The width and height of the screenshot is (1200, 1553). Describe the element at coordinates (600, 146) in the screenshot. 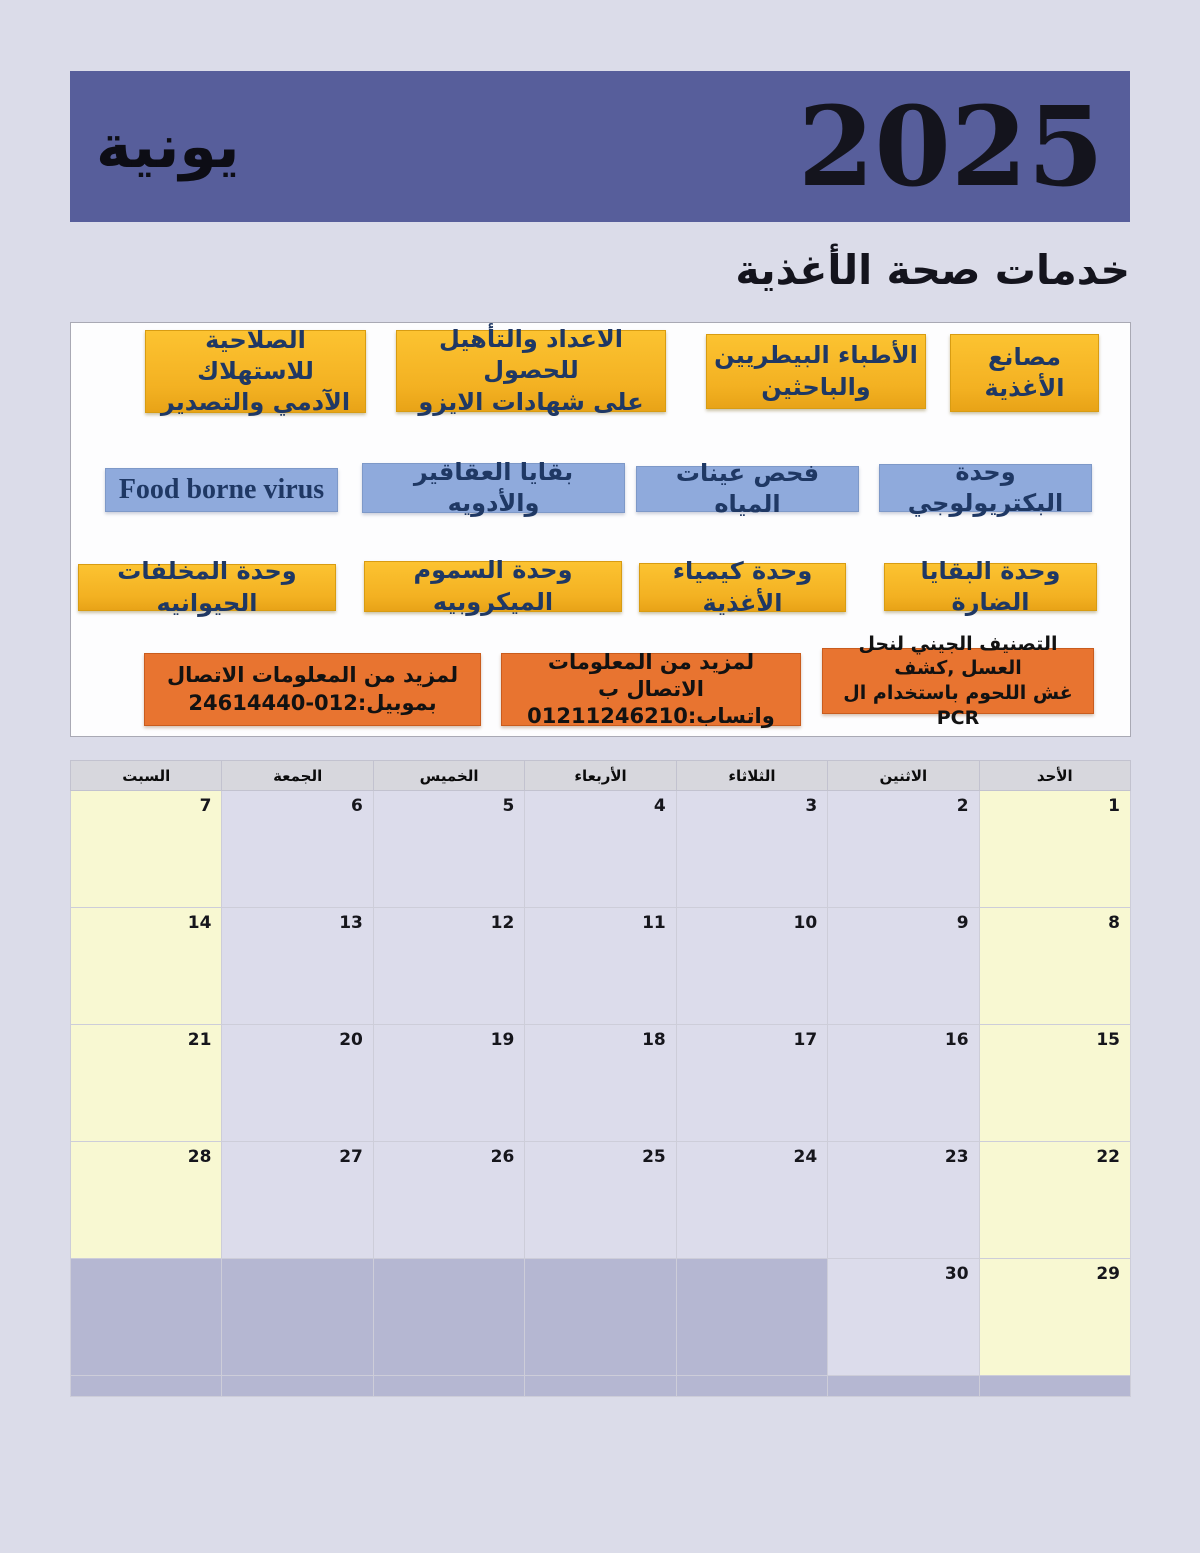

I see `month-banner: يونية 2025` at that location.